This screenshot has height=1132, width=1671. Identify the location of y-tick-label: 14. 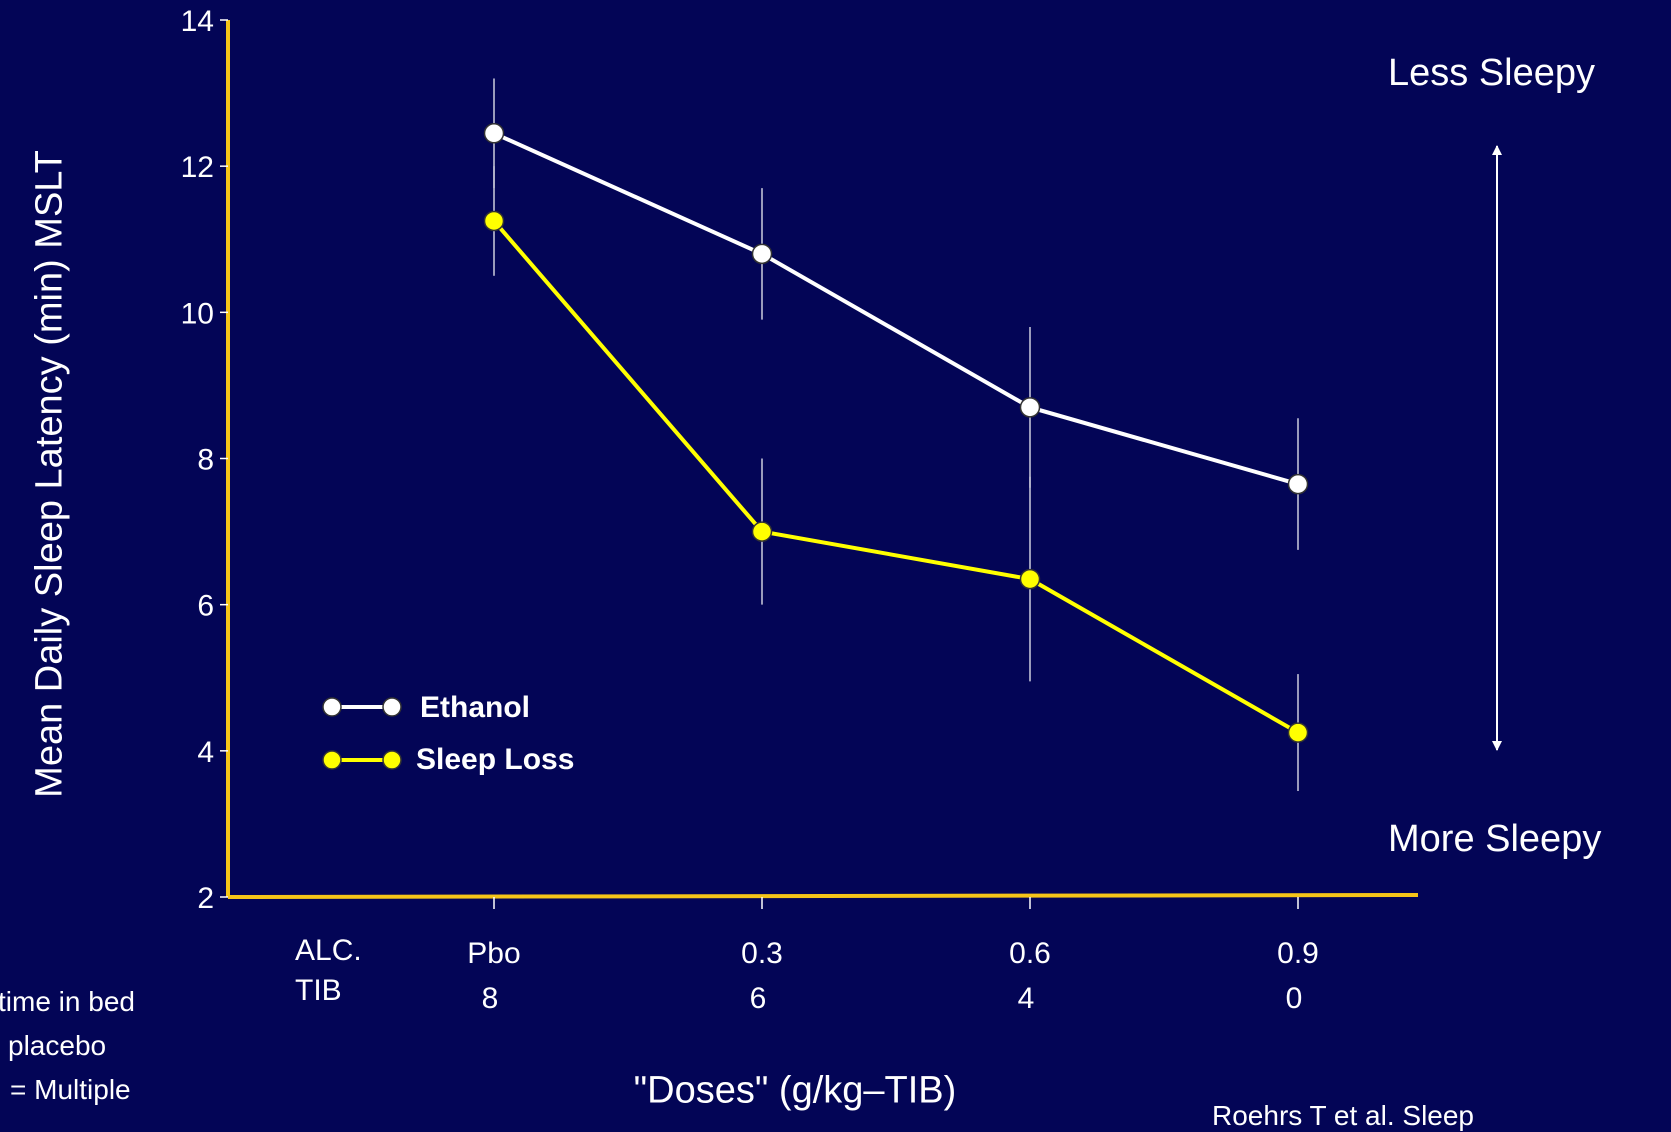
(197, 21).